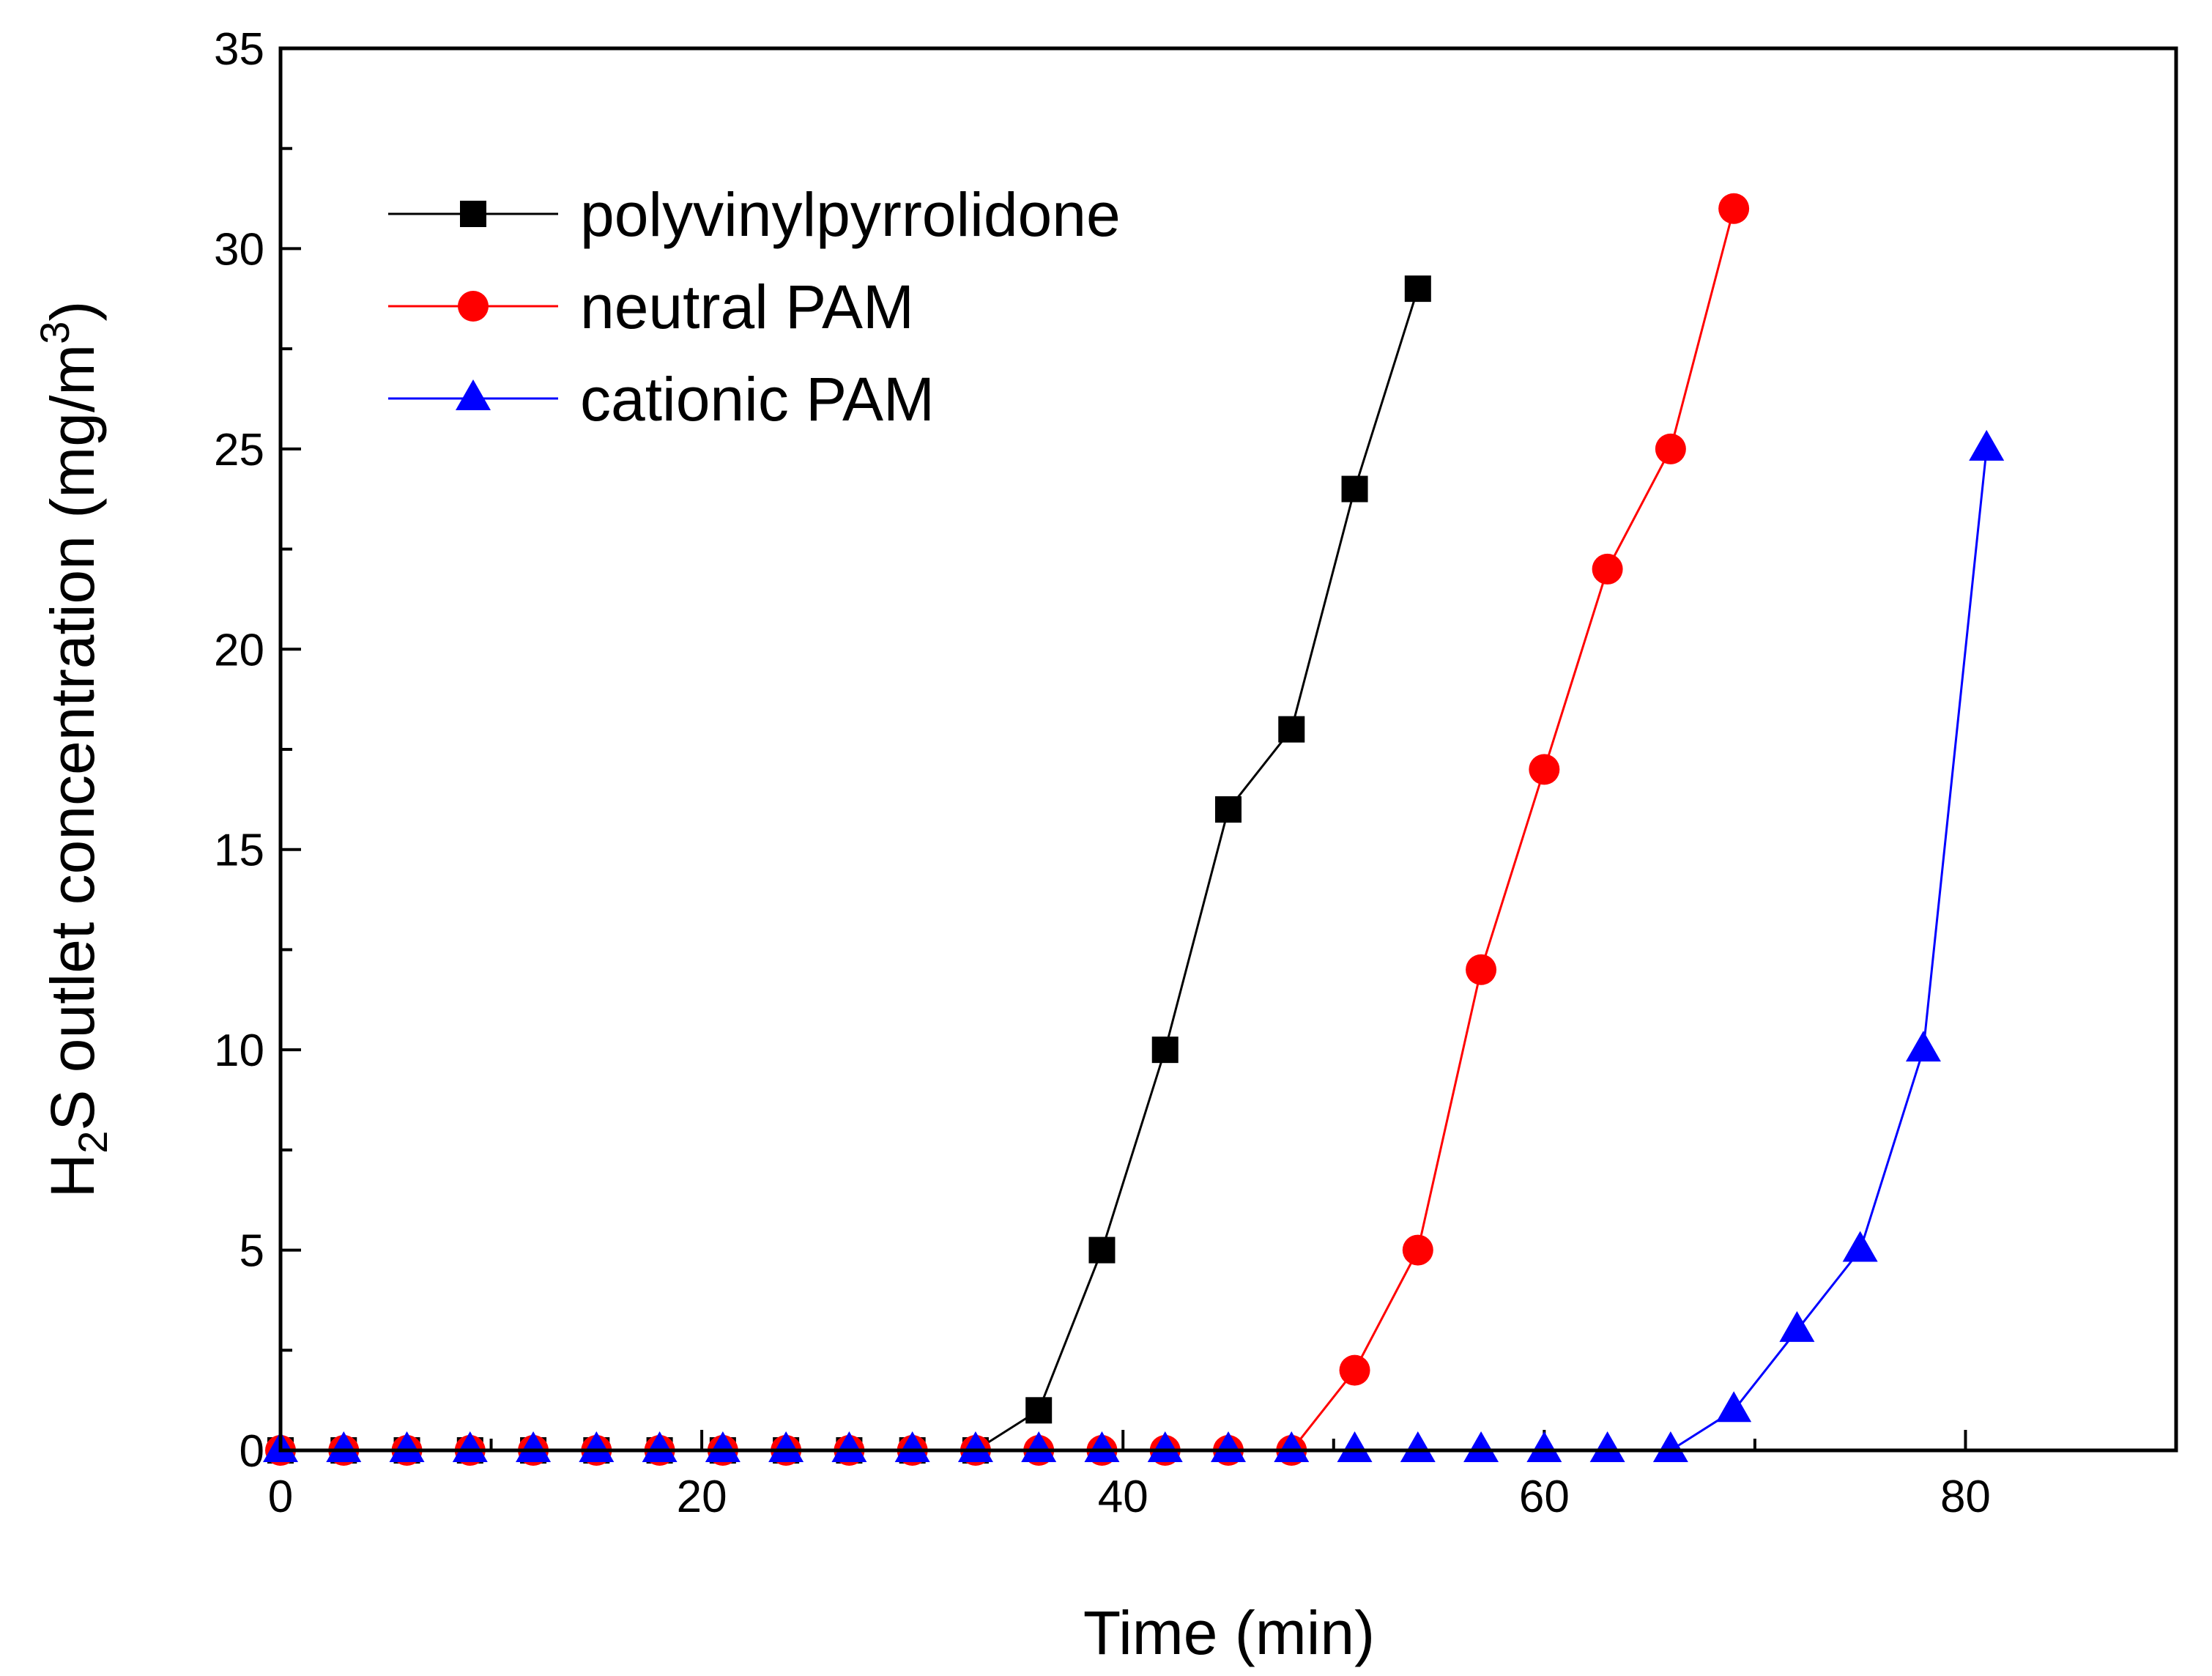  I want to click on y-tick-label: 5, so click(252, 1251).